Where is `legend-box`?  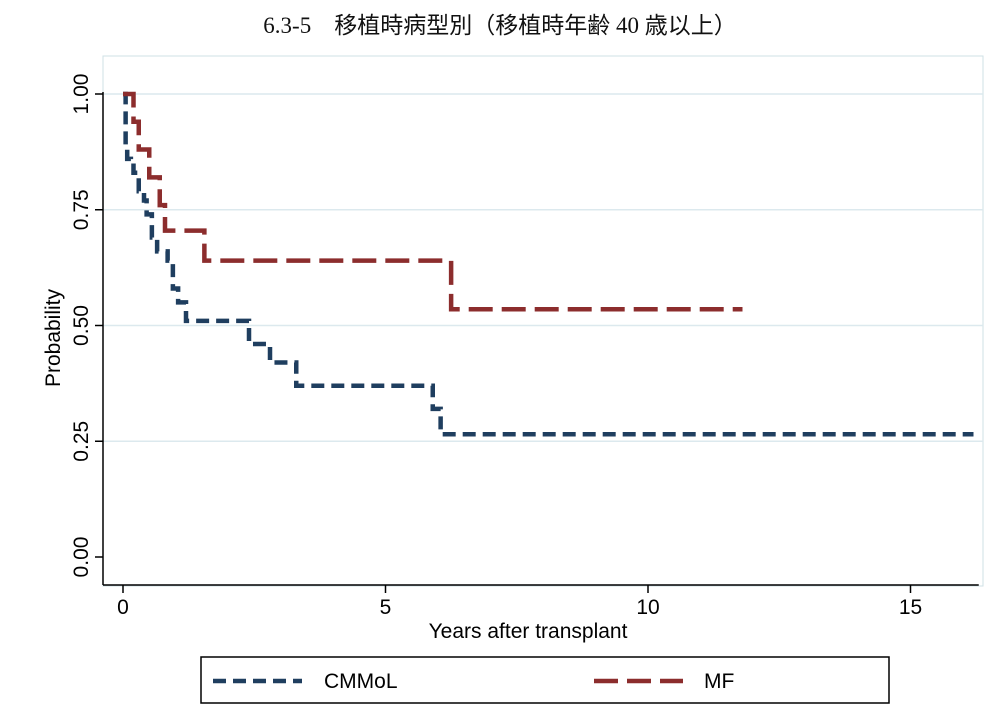
legend-box is located at coordinates (545, 680).